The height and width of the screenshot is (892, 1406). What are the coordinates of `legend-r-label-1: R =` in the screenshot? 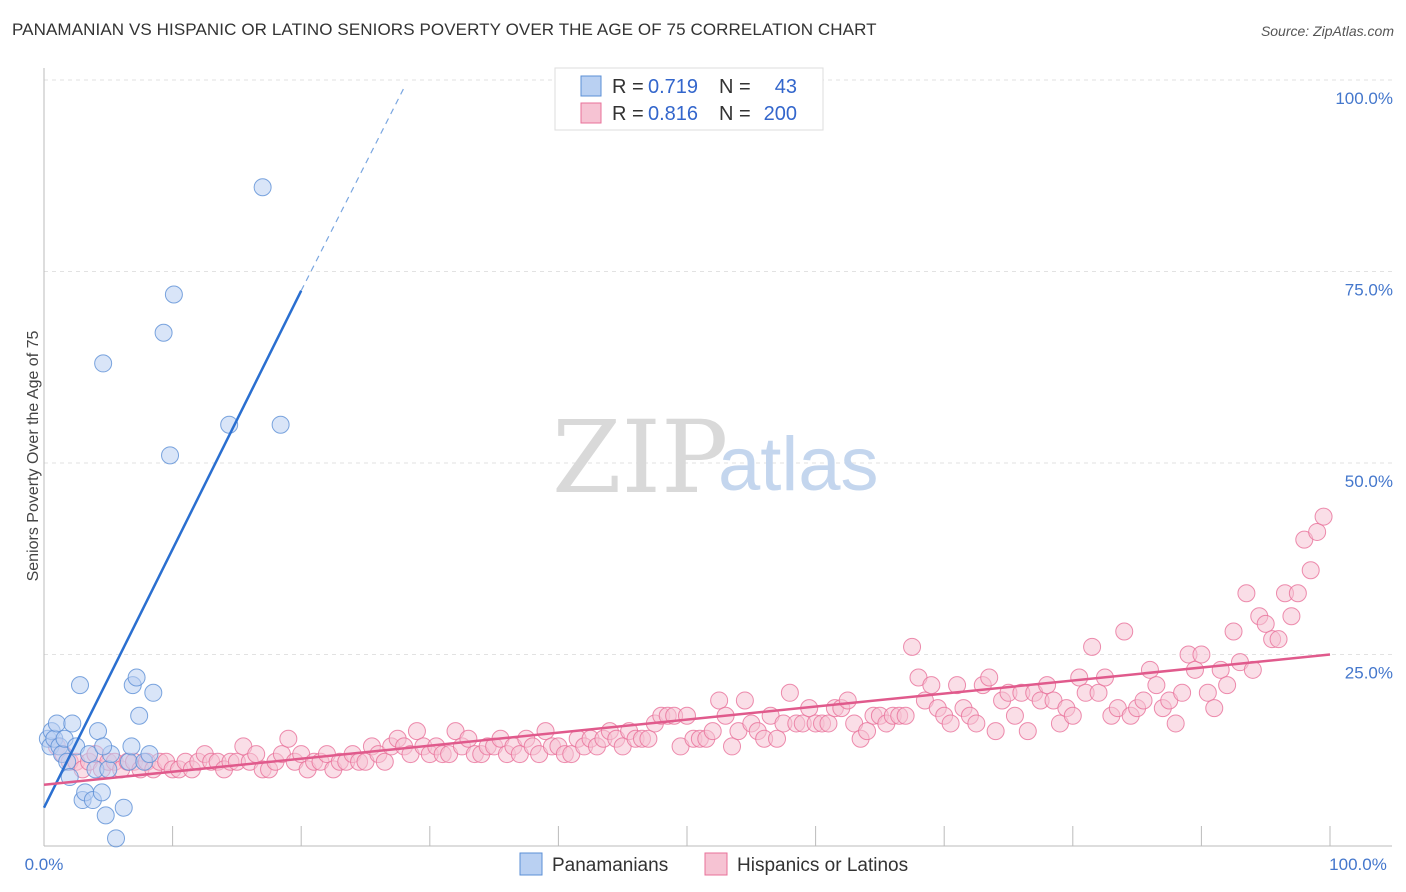 It's located at (628, 87).